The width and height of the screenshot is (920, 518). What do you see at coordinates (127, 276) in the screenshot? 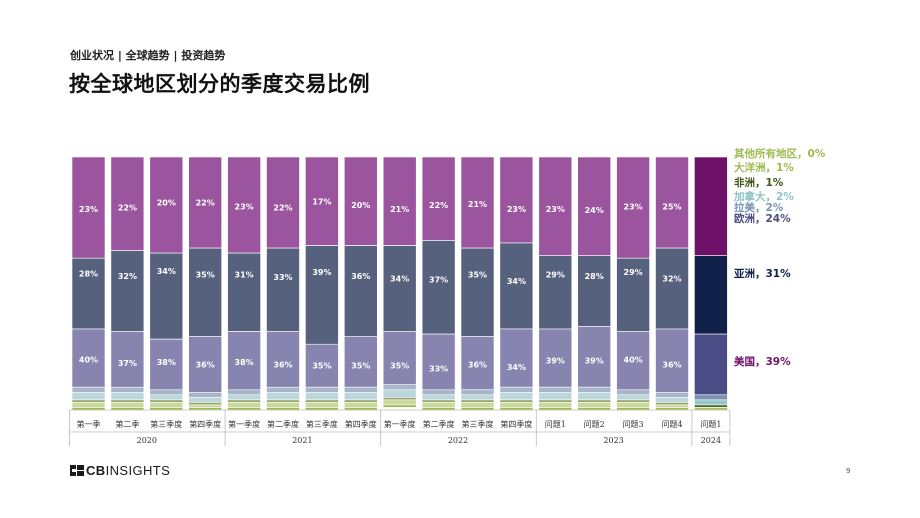
I see `data-label: 32%` at bounding box center [127, 276].